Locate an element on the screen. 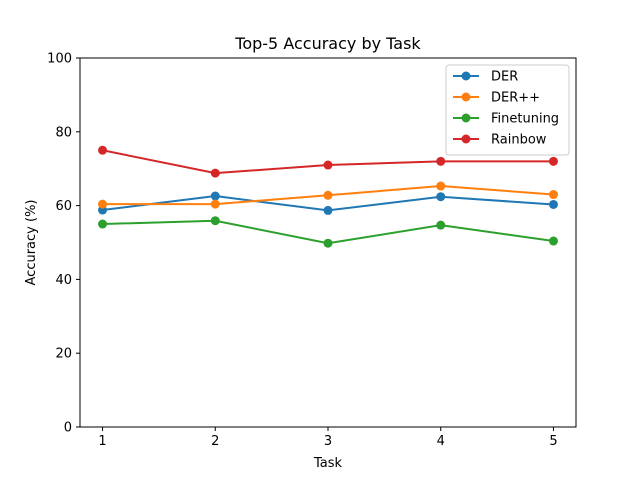  y-tick-label: 60 is located at coordinates (63, 206).